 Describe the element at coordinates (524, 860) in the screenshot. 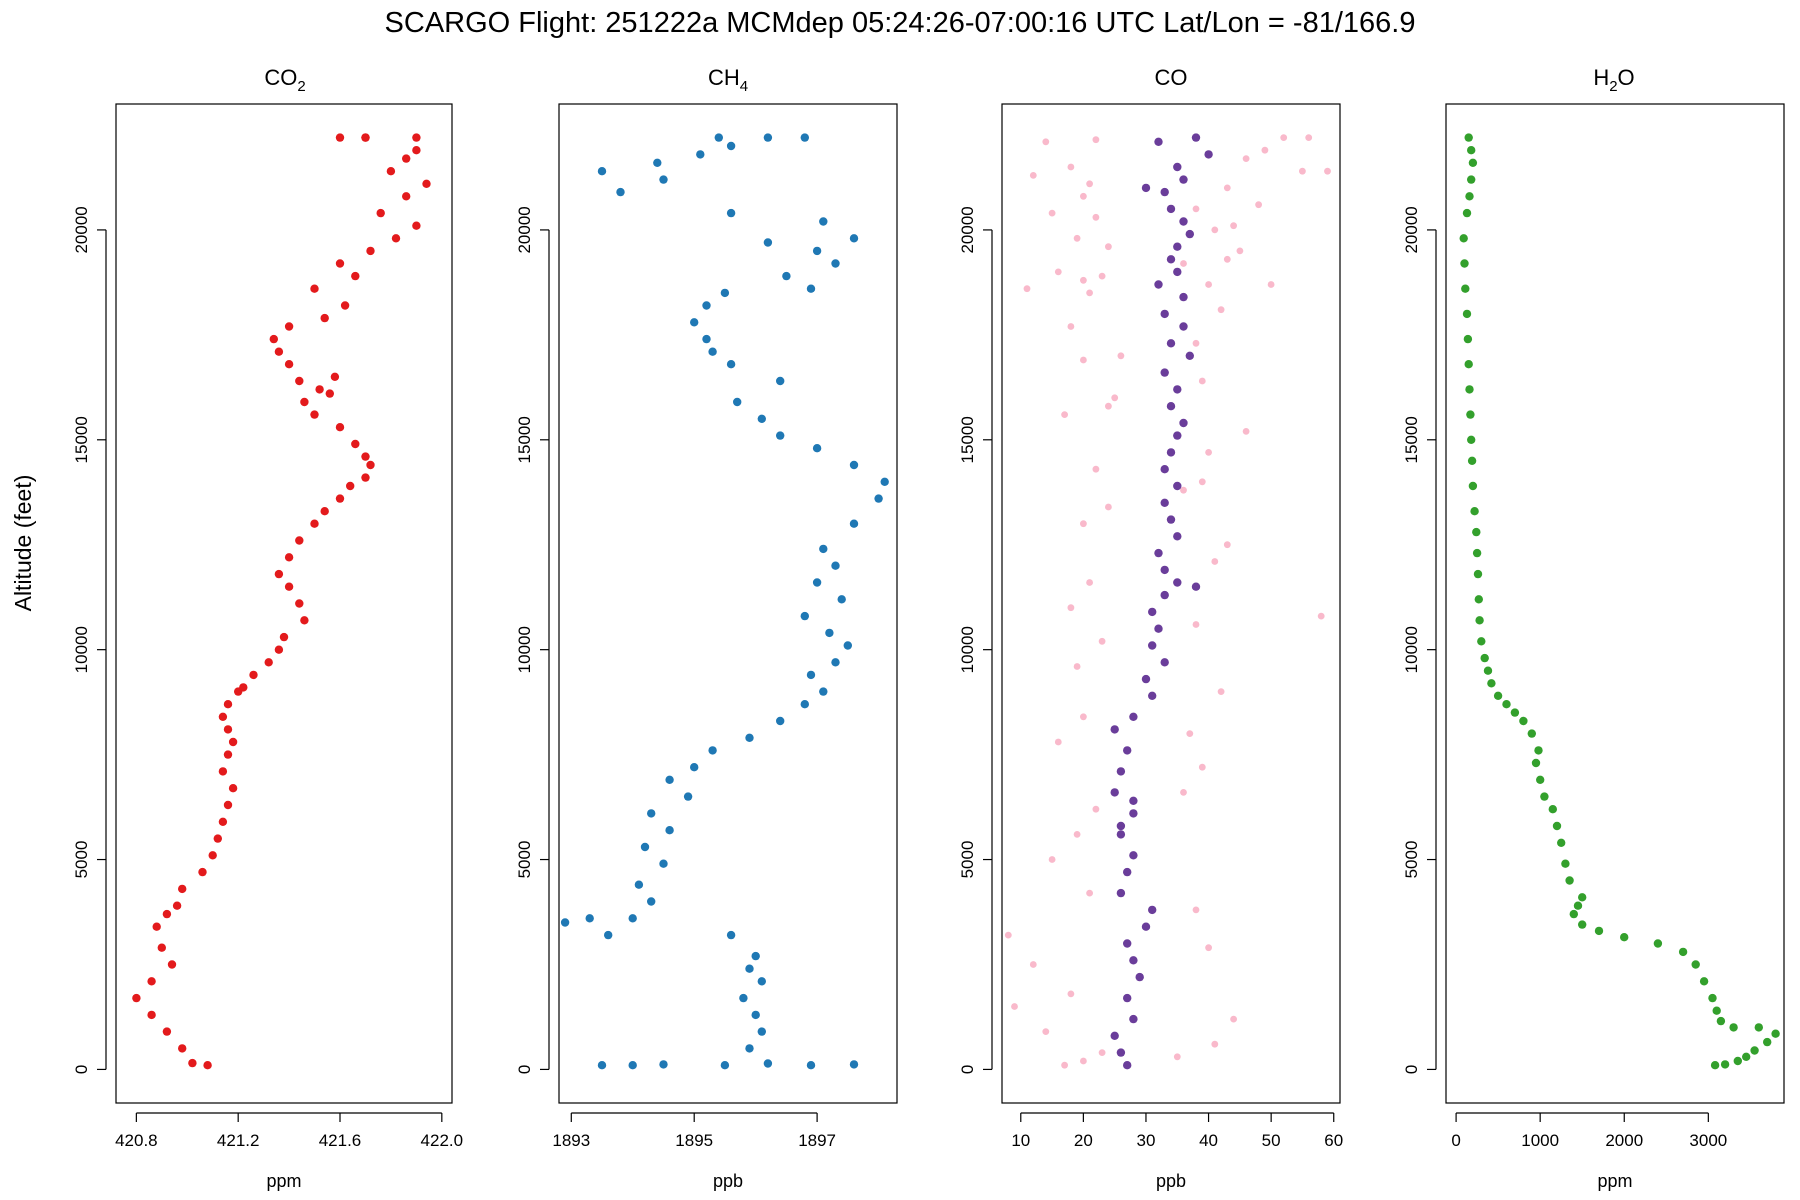

I see `ch4-y-tick-label: 5000` at that location.